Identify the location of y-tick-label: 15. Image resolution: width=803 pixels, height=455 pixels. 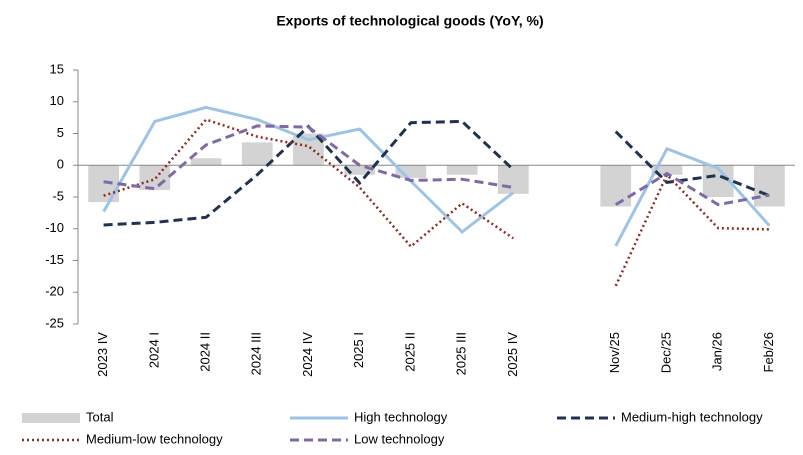
(57, 68).